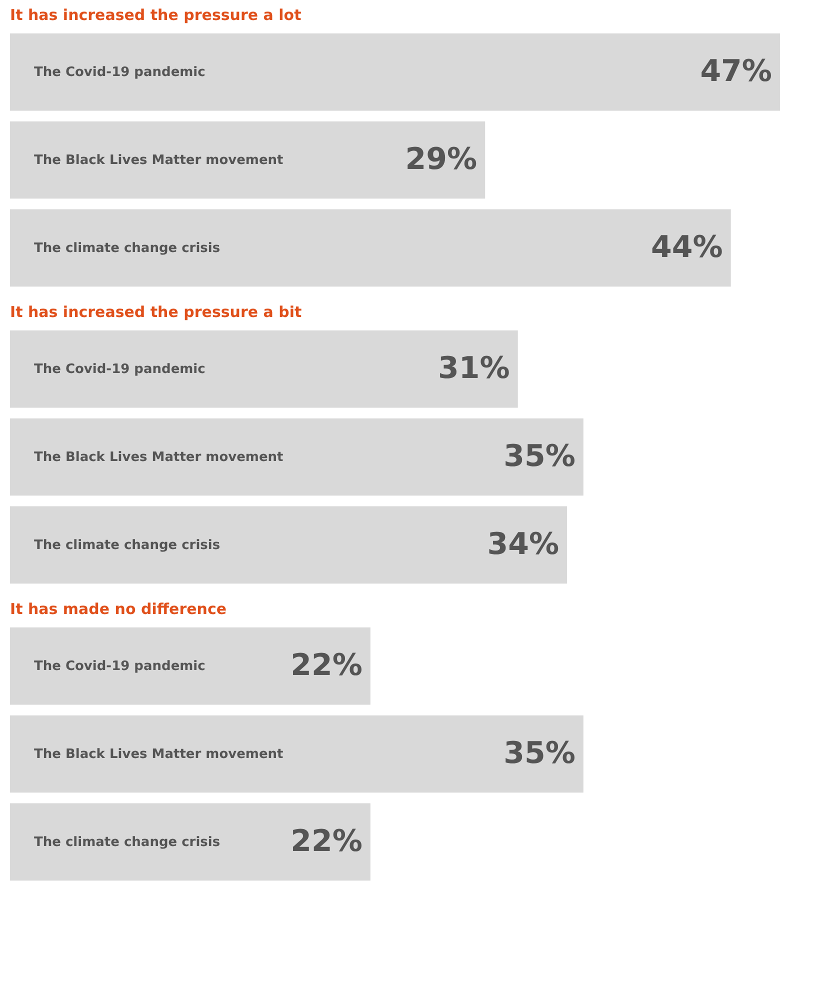 This screenshot has width=820, height=983. What do you see at coordinates (156, 312) in the screenshot?
I see `chart-title: It has increased the pressure a bit` at bounding box center [156, 312].